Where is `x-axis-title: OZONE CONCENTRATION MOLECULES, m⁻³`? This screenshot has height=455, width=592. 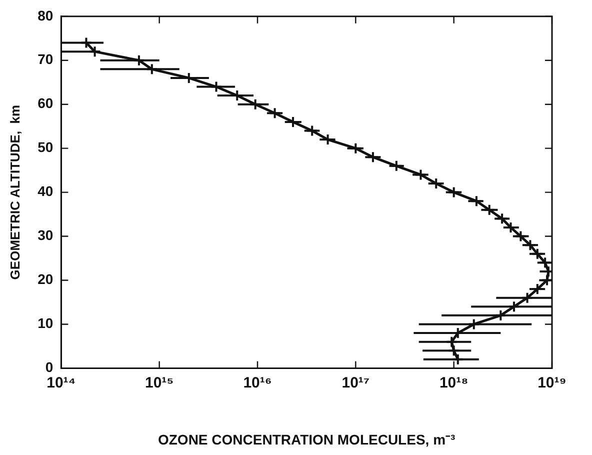 x-axis-title: OZONE CONCENTRATION MOLECULES, m⁻³ is located at coordinates (307, 439).